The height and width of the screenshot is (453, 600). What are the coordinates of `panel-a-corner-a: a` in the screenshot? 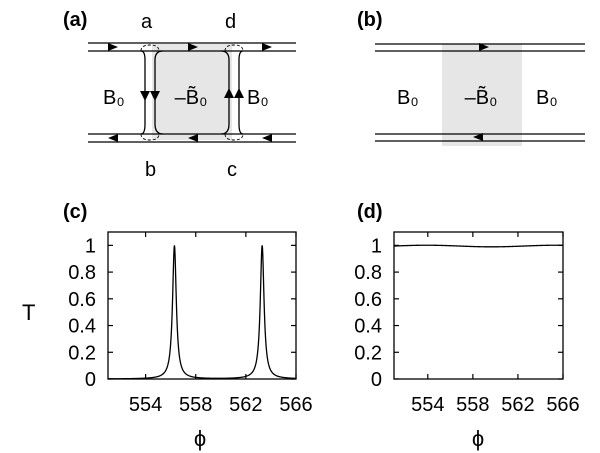 It's located at (147, 22).